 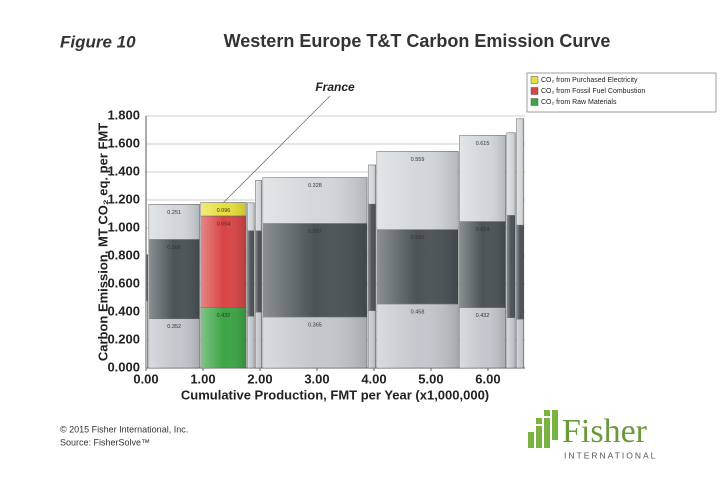 What do you see at coordinates (589, 80) in the screenshot?
I see `legend-label: CO₂ from Purchased Electricity` at bounding box center [589, 80].